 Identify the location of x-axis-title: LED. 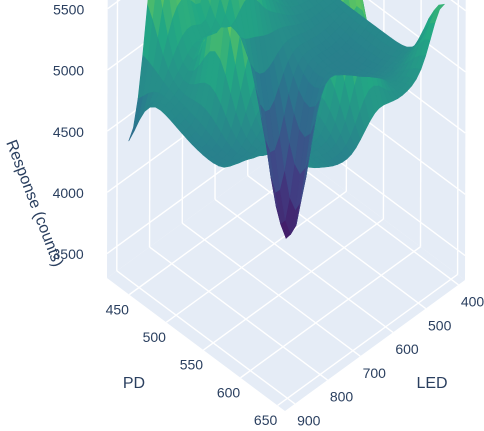
(431, 383).